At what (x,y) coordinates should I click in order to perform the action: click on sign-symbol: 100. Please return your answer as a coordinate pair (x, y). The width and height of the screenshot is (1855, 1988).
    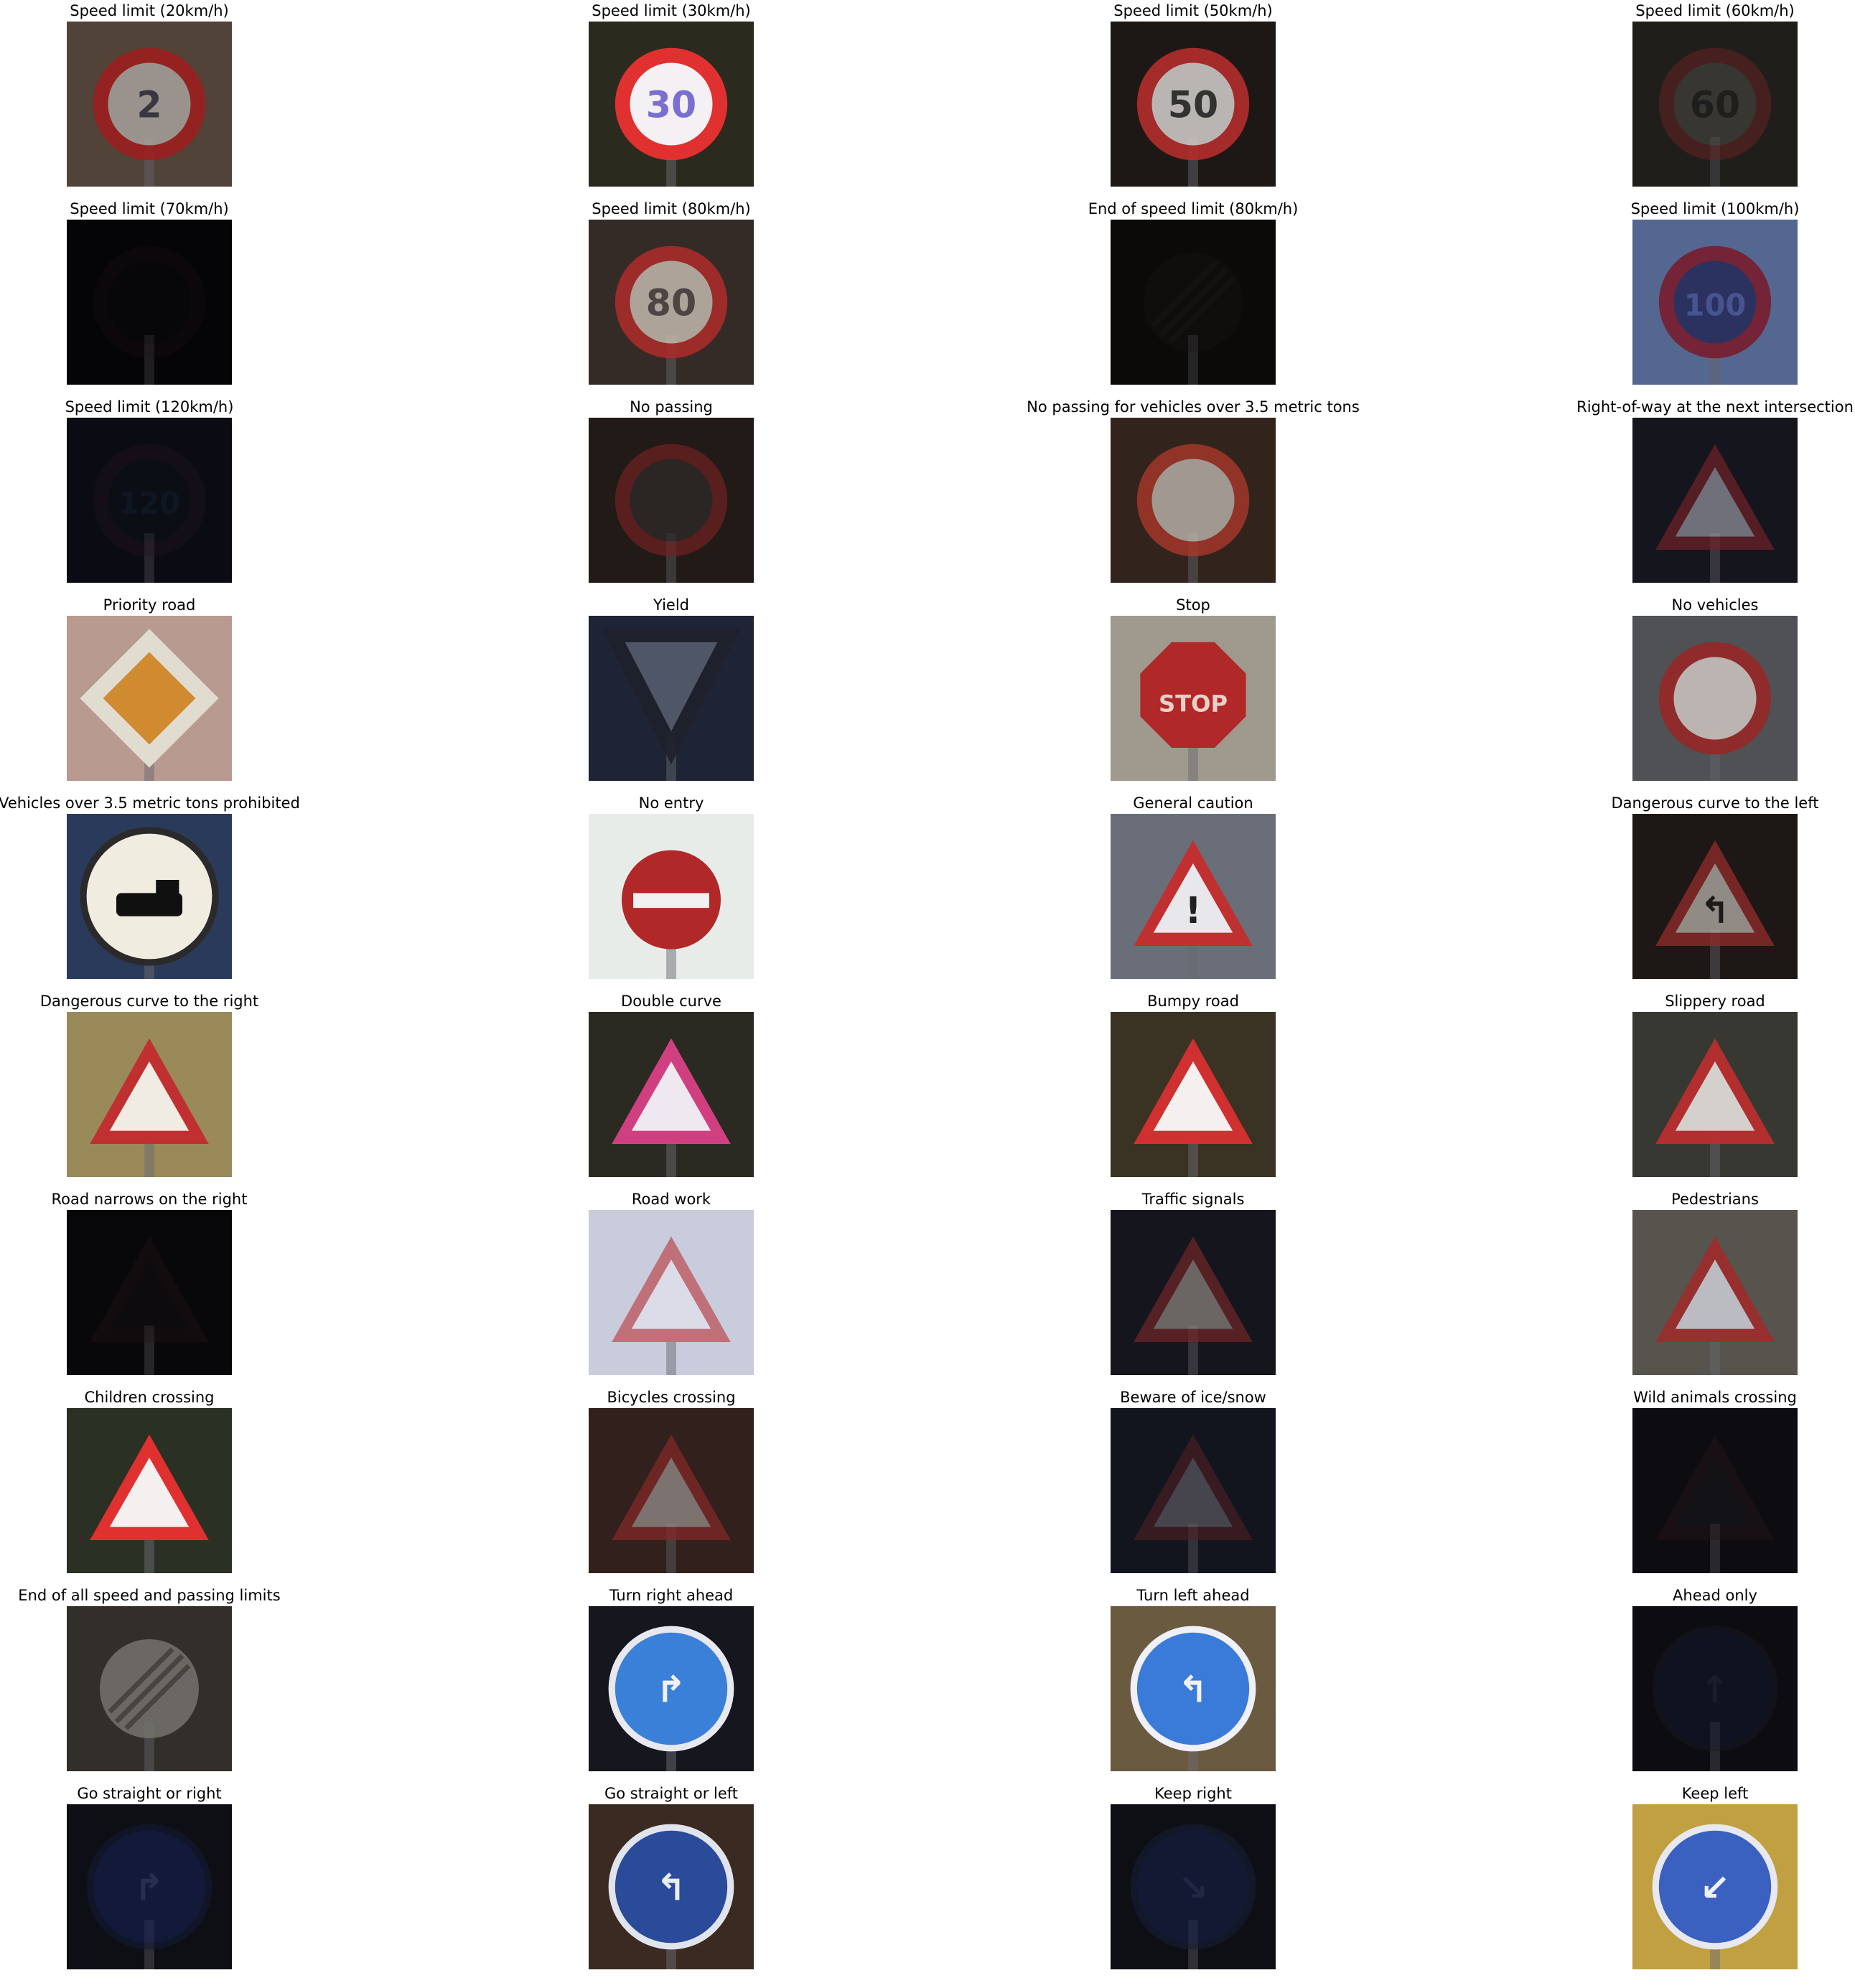
    Looking at the image, I should click on (1715, 305).